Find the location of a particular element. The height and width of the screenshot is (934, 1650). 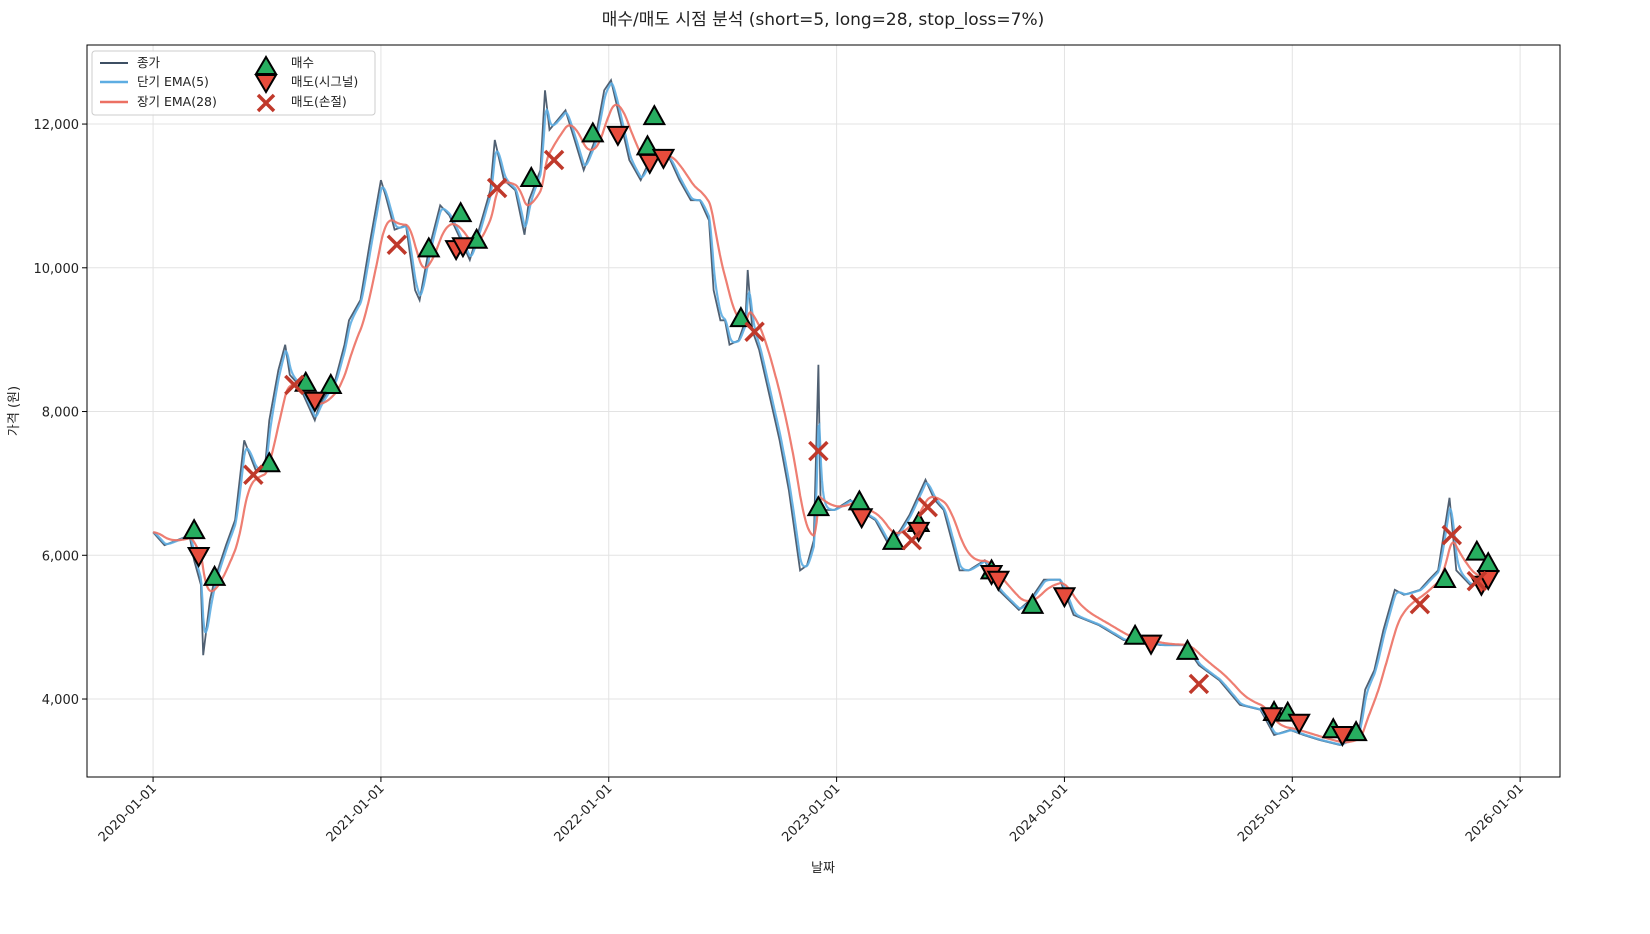

legend-sell-stop-label: 매도(손절) is located at coordinates (319, 101).